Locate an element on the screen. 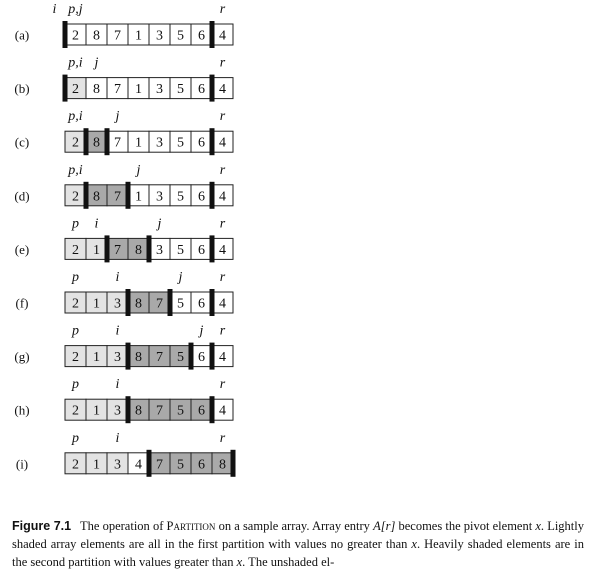 This screenshot has height=571, width=591. row-i-cell-value-1: 1 is located at coordinates (96, 464).